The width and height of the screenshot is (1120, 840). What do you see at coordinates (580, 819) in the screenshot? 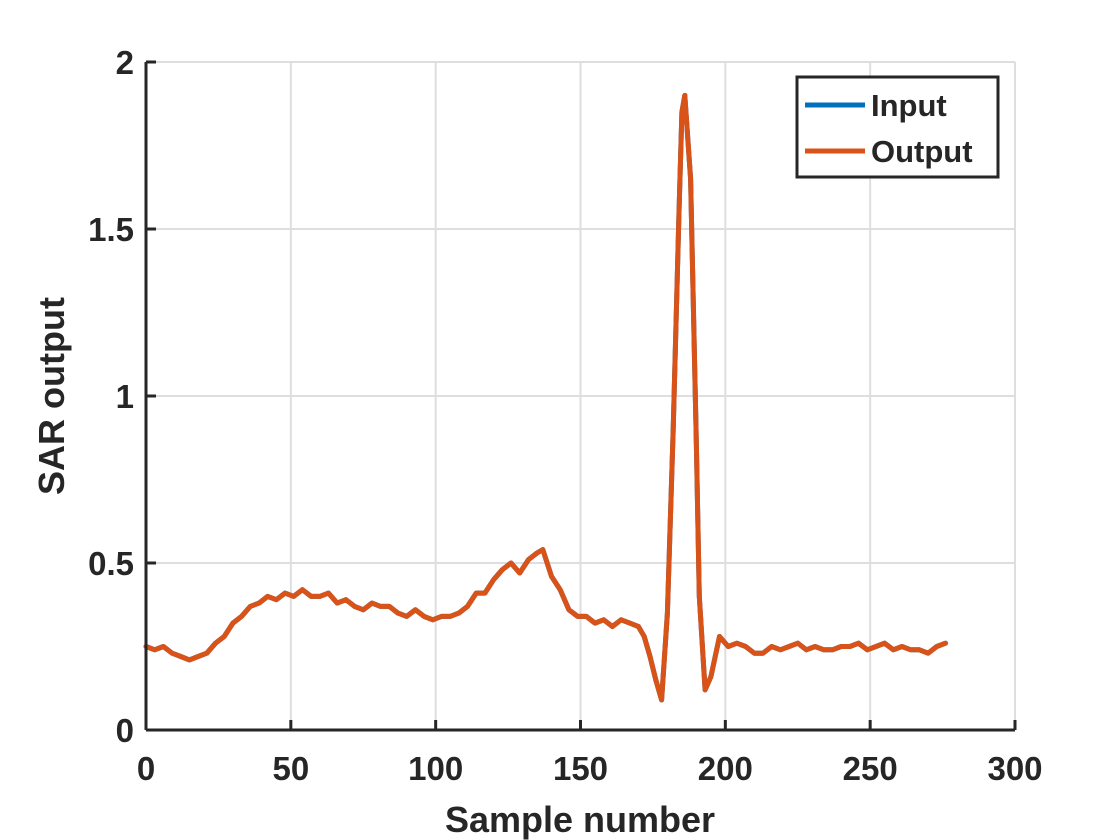
I see `x-axis-label: Sample number` at bounding box center [580, 819].